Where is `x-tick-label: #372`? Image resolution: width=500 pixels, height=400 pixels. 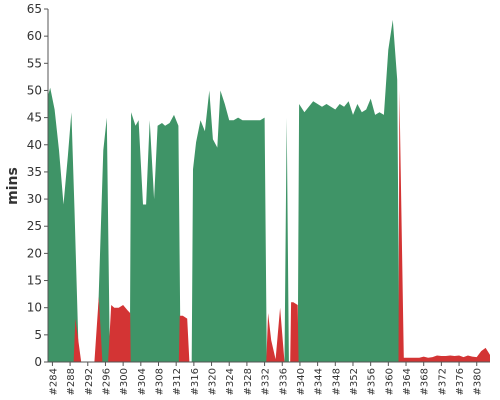 x-tick-label: #372 is located at coordinates (442, 381).